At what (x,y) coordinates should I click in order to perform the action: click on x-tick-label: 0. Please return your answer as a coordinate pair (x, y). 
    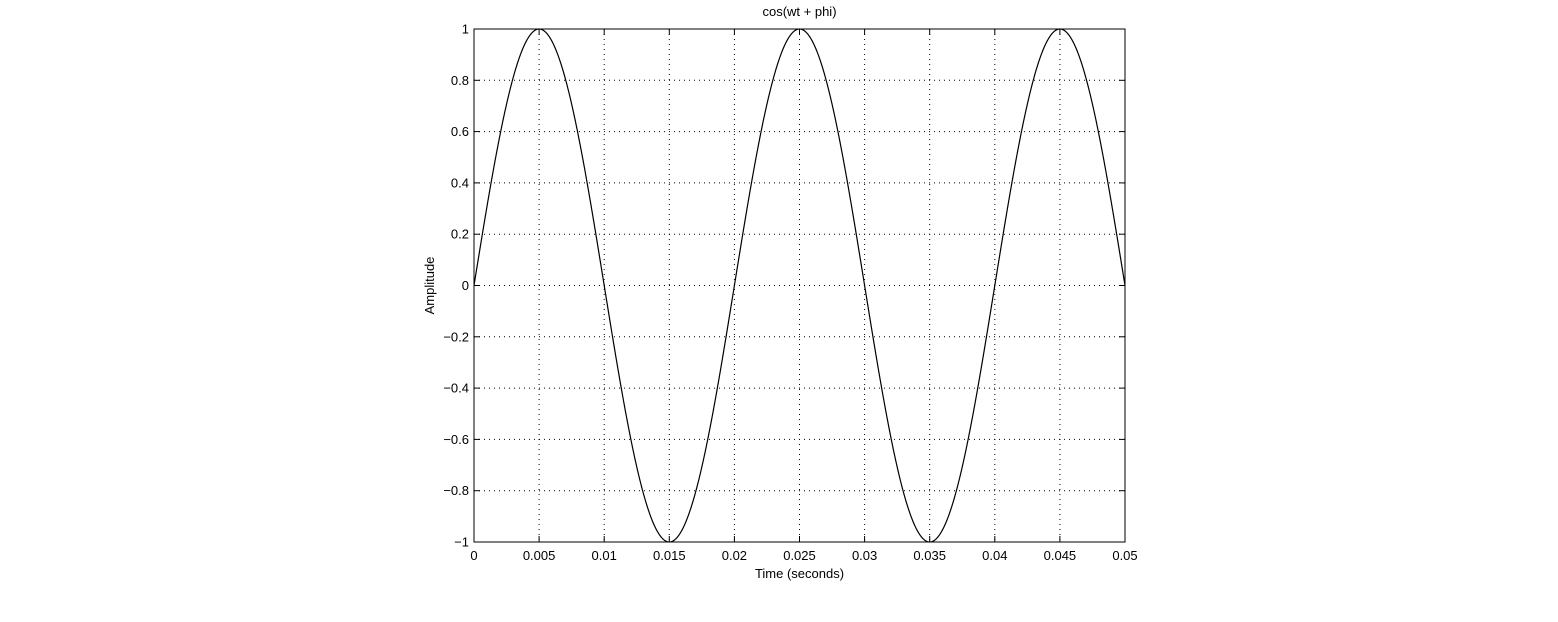
    Looking at the image, I should click on (473, 555).